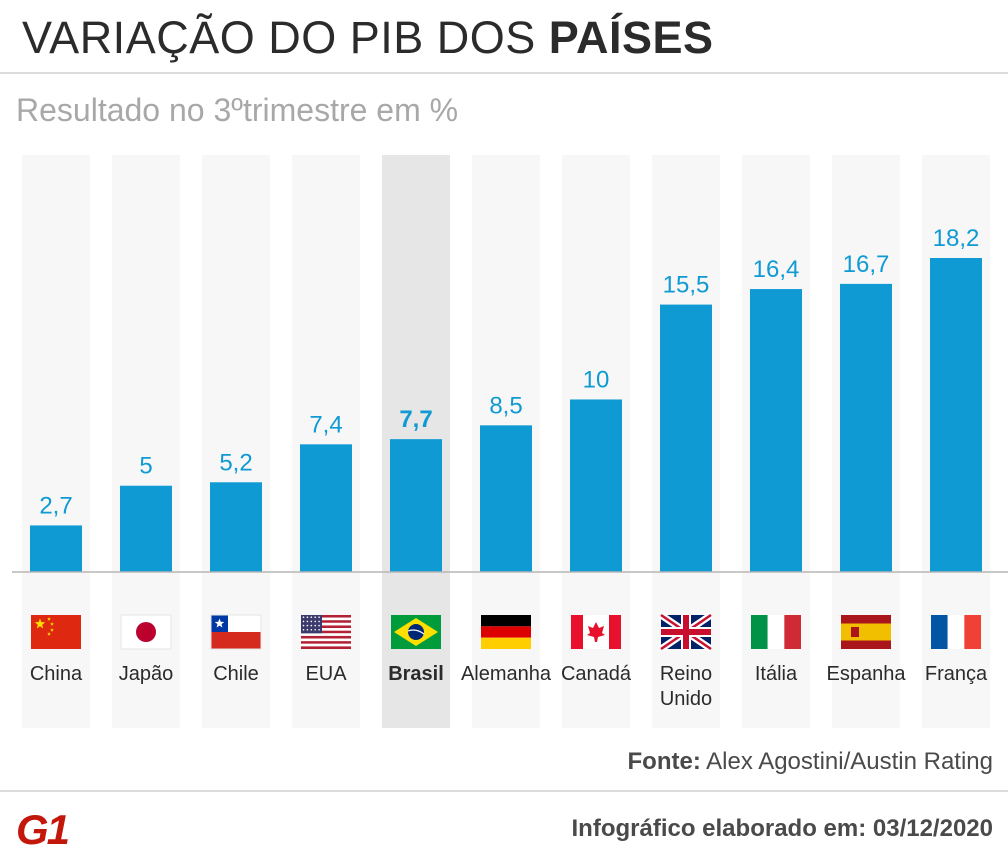 This screenshot has width=1008, height=865. Describe the element at coordinates (866, 264) in the screenshot. I see `value-label-9: 16,7` at that location.